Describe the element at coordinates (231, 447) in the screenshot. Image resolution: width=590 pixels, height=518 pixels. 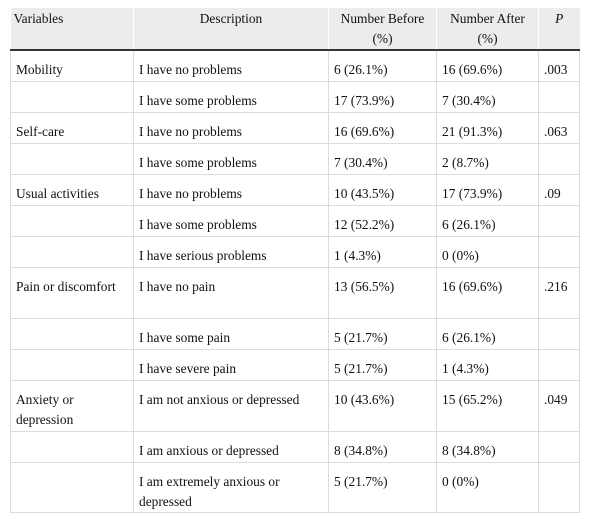
I see `description-cell: I am anxious or depressed` at that location.